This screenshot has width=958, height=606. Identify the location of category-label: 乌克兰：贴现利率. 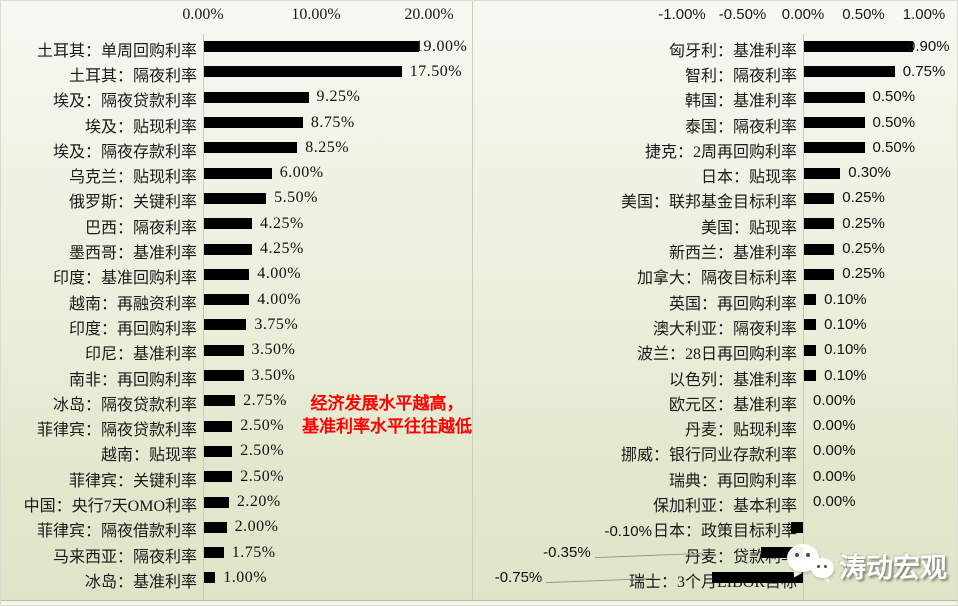
(132, 178).